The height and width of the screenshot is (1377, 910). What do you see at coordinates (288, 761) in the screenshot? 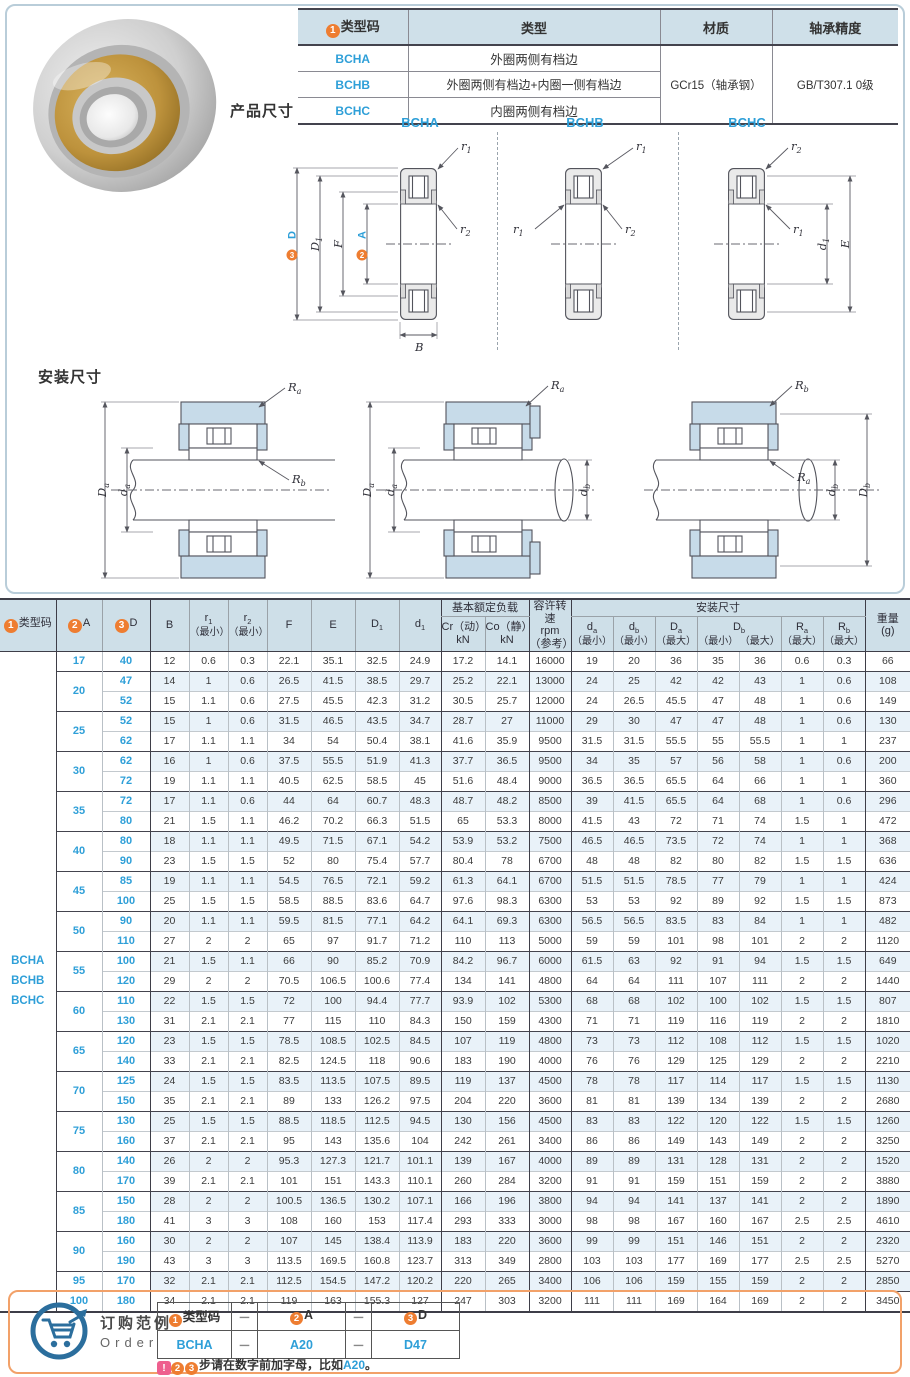
I see `spec-value-cell: 37.5` at bounding box center [288, 761].